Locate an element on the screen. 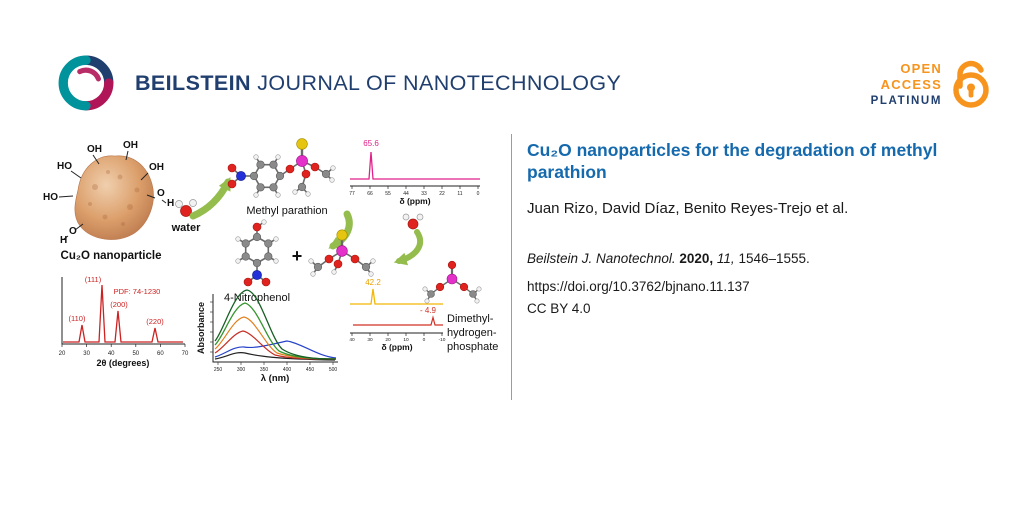 Image resolution: width=1024 pixels, height=512 pixels. xrd-tick-labels: 20 30 40 50 60 70 is located at coordinates (124, 354).